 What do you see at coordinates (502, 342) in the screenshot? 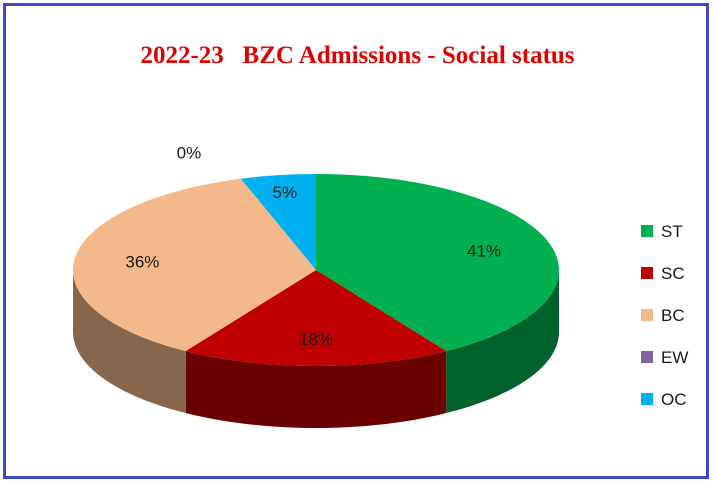
I see `slice-side-st` at bounding box center [502, 342].